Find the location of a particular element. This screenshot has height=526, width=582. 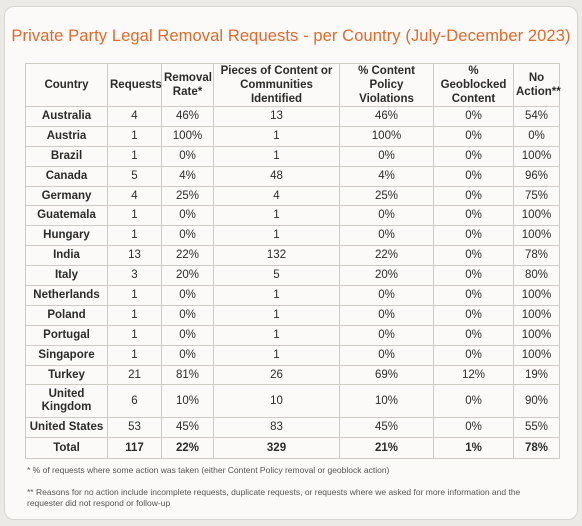

cell-requests: 13 is located at coordinates (134, 256).